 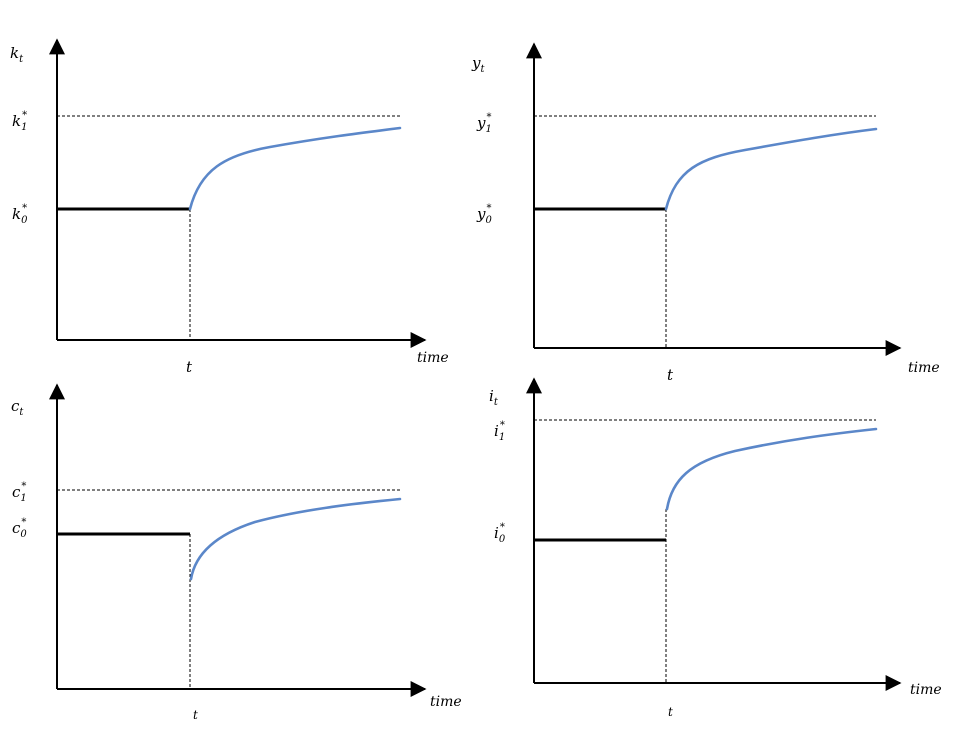 I want to click on panel-y-new-steady-label: y* 1, so click(x=484, y=123).